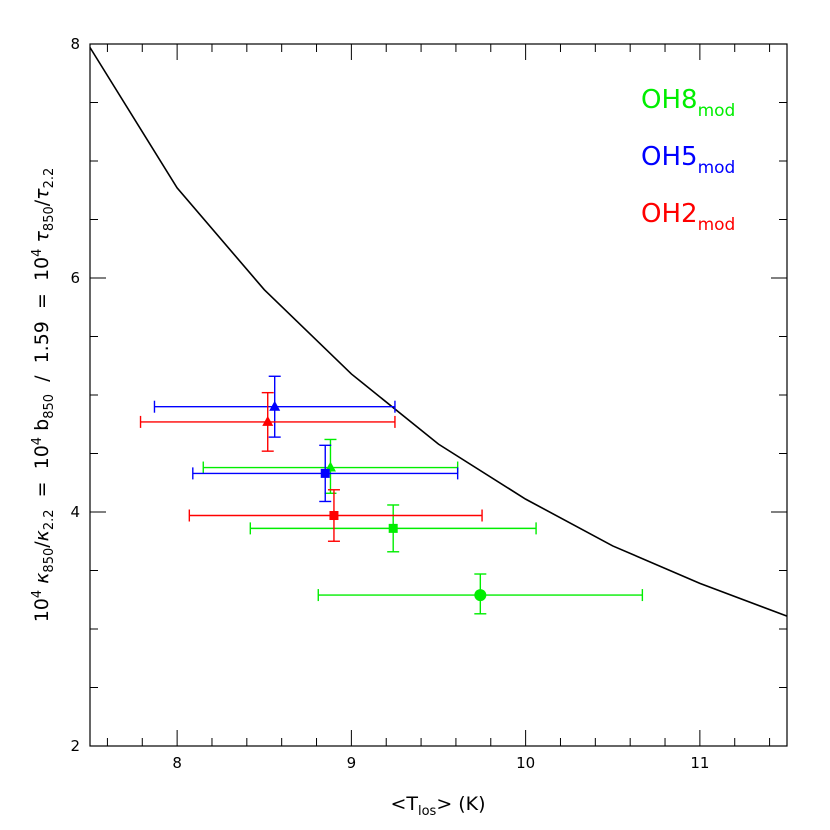  Describe the element at coordinates (75, 512) in the screenshot. I see `y-tick-label: 4` at that location.